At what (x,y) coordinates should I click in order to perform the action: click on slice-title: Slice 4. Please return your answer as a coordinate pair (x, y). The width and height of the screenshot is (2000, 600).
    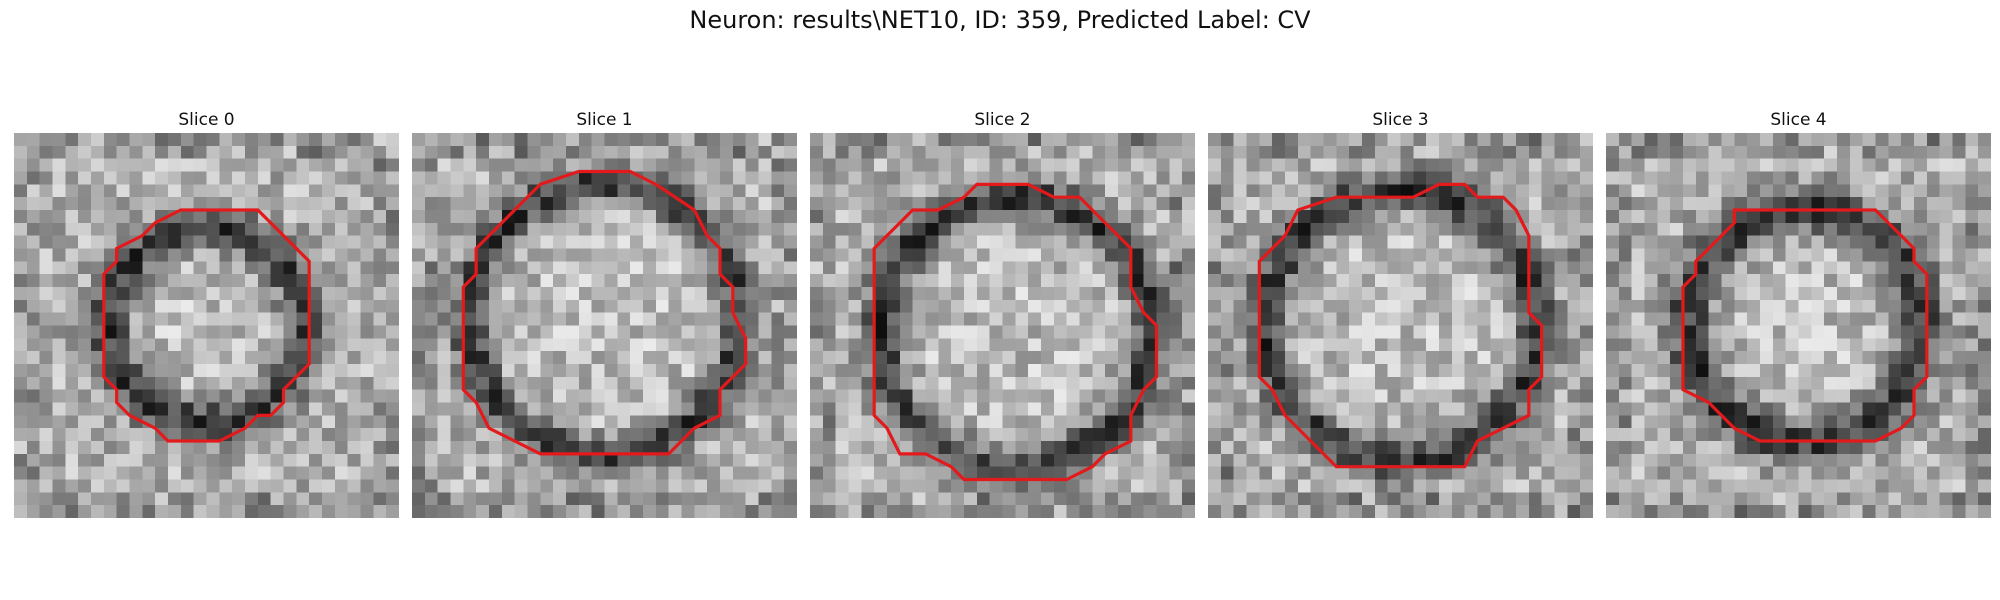
    Looking at the image, I should click on (1798, 120).